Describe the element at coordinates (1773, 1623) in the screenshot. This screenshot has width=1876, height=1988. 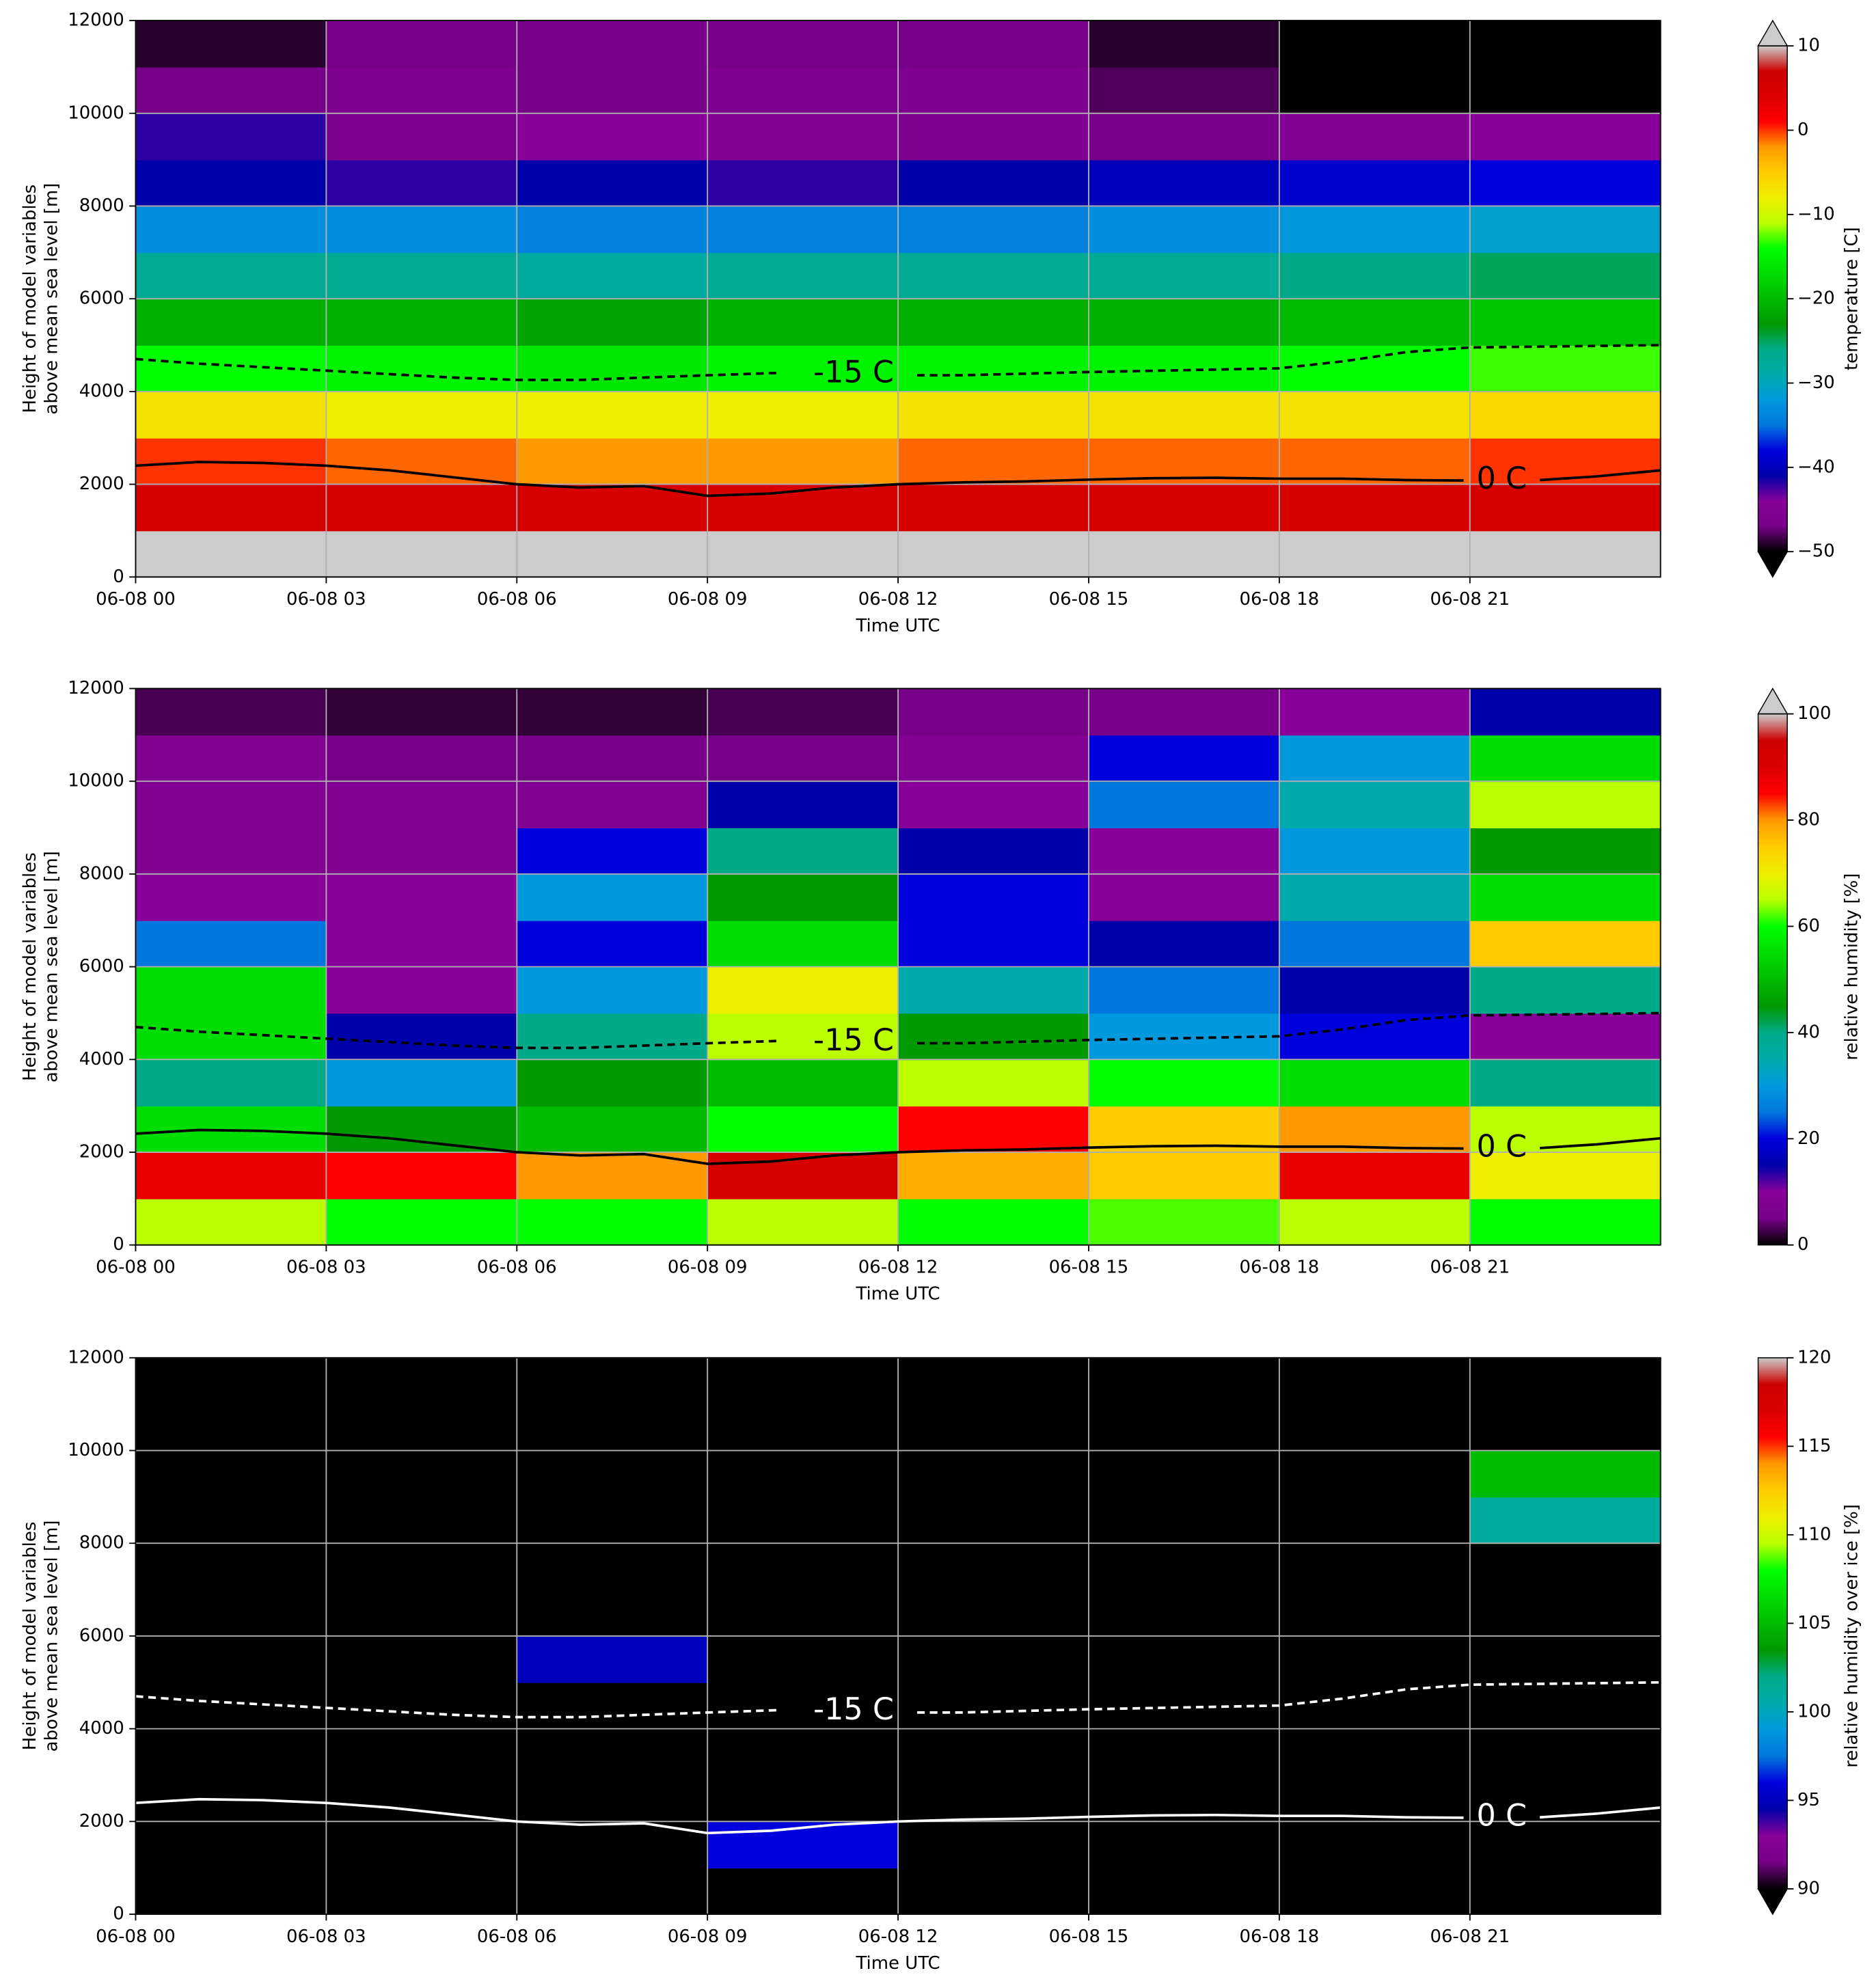
I see `colorbar` at that location.